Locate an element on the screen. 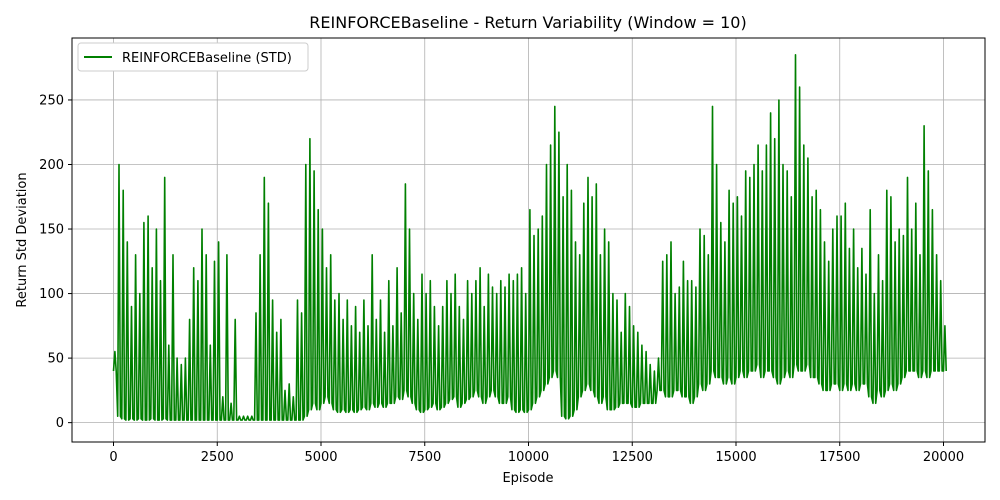 The image size is (1000, 500). x-tick-label: 7500 is located at coordinates (424, 457).